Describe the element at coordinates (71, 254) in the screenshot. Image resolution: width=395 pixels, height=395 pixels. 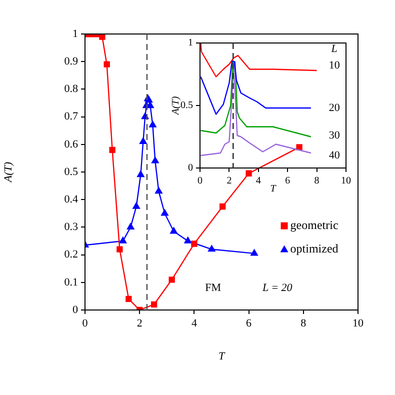
I see `y-tick-label: 0.2` at that location.